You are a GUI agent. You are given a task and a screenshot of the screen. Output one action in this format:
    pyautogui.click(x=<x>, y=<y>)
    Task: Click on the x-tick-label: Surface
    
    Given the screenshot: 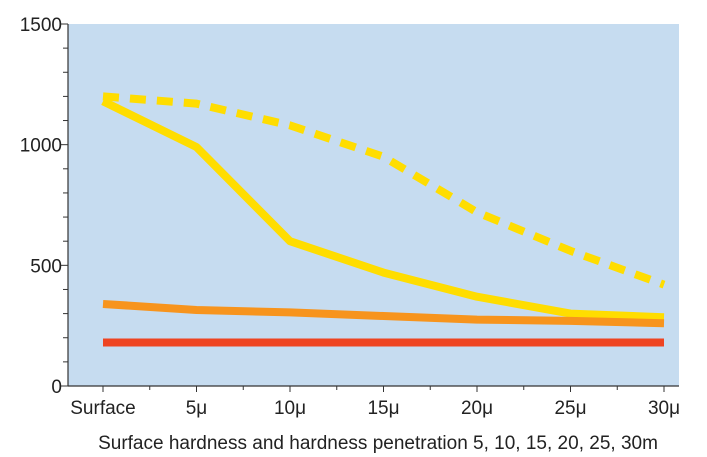 What is the action you would take?
    pyautogui.click(x=102, y=408)
    